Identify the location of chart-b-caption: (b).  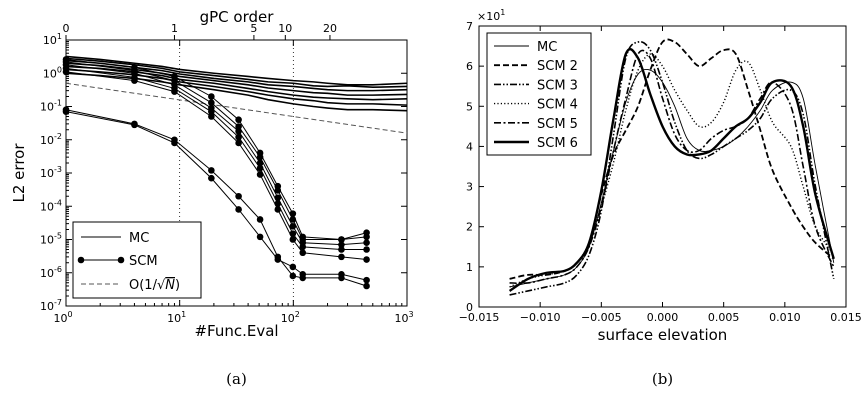
(662, 379).